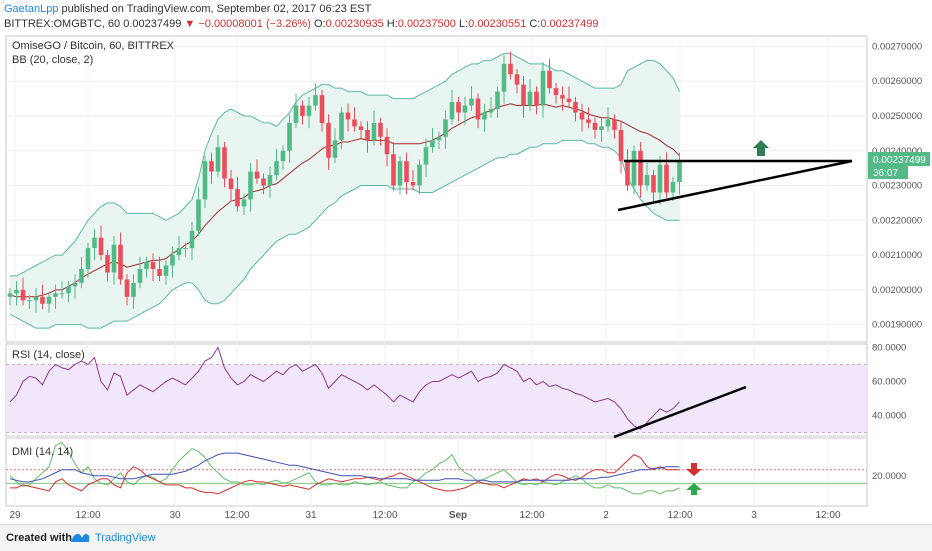  Describe the element at coordinates (761, 148) in the screenshot. I see `up-arrow-icon` at that location.